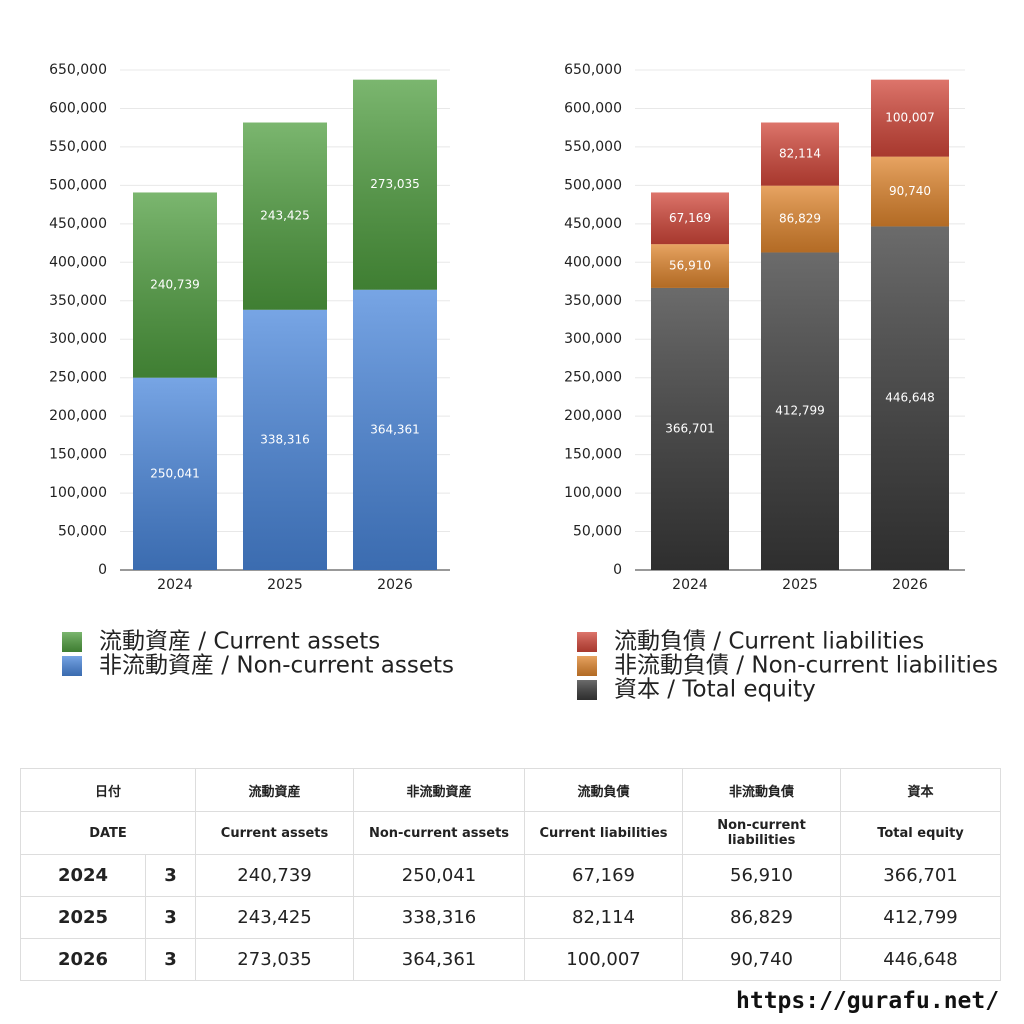  I want to click on table-cell: 240,739, so click(275, 875).